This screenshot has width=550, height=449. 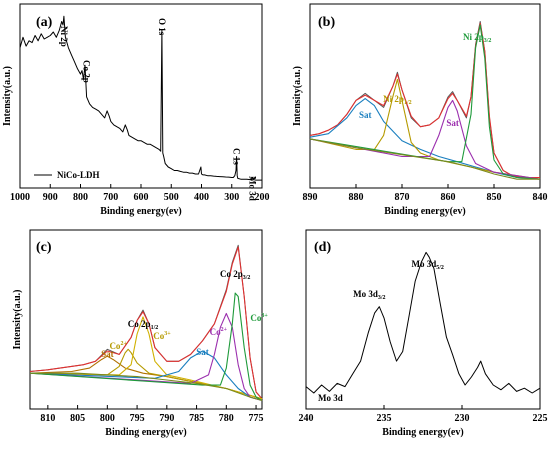 I want to click on x-tick-label: 850, so click(x=494, y=197).